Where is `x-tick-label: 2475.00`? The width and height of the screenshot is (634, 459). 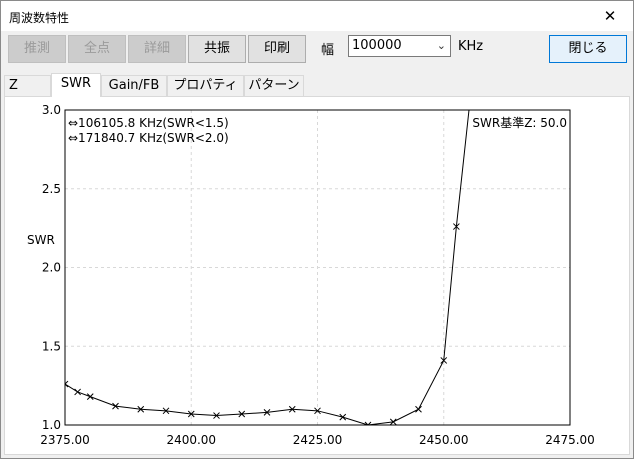 x-tick-label: 2475.00 is located at coordinates (570, 440).